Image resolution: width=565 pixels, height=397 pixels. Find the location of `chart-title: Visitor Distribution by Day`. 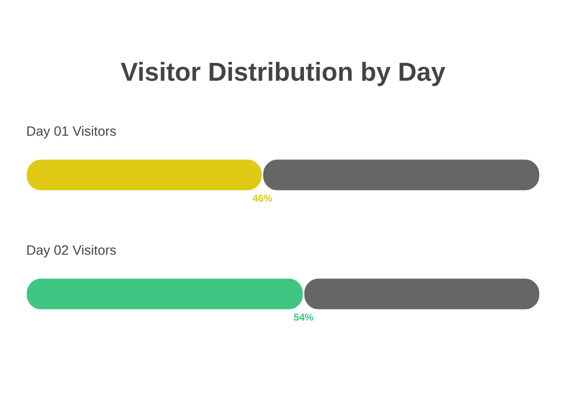

chart-title: Visitor Distribution by Day is located at coordinates (283, 74).